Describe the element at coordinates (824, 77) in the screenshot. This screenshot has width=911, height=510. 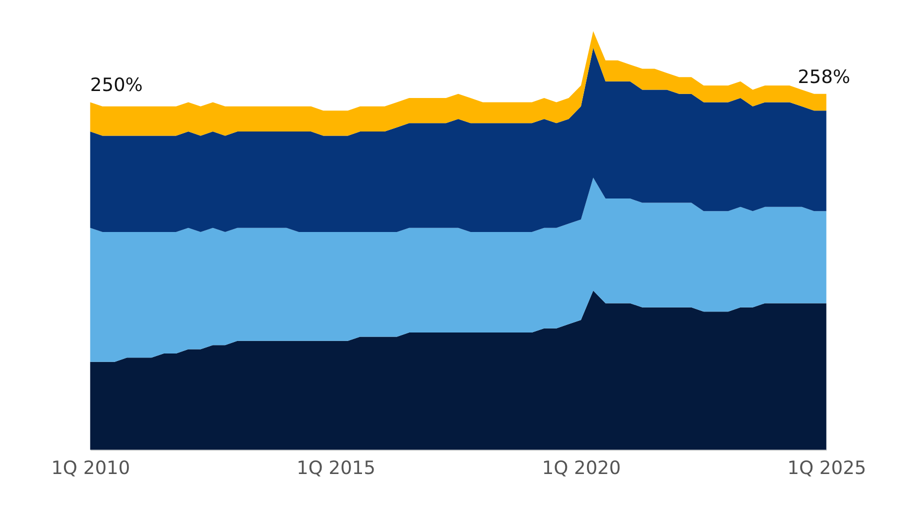
I see `annotation: 258%` at that location.